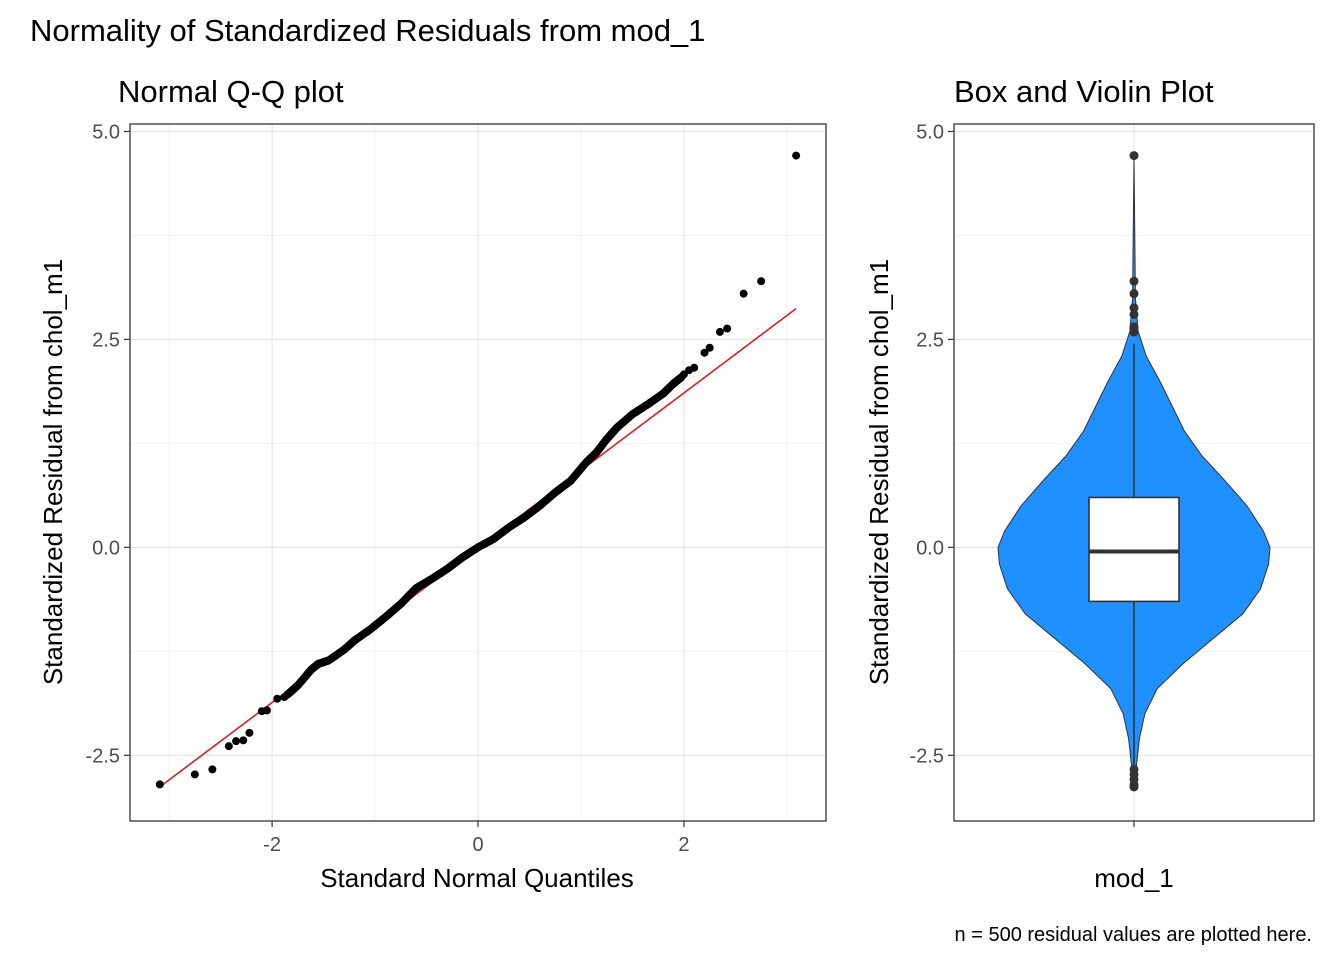 The width and height of the screenshot is (1344, 960). I want to click on qq-y-axis: -2.5 0.0 2.5 5.0, so click(108, 444).